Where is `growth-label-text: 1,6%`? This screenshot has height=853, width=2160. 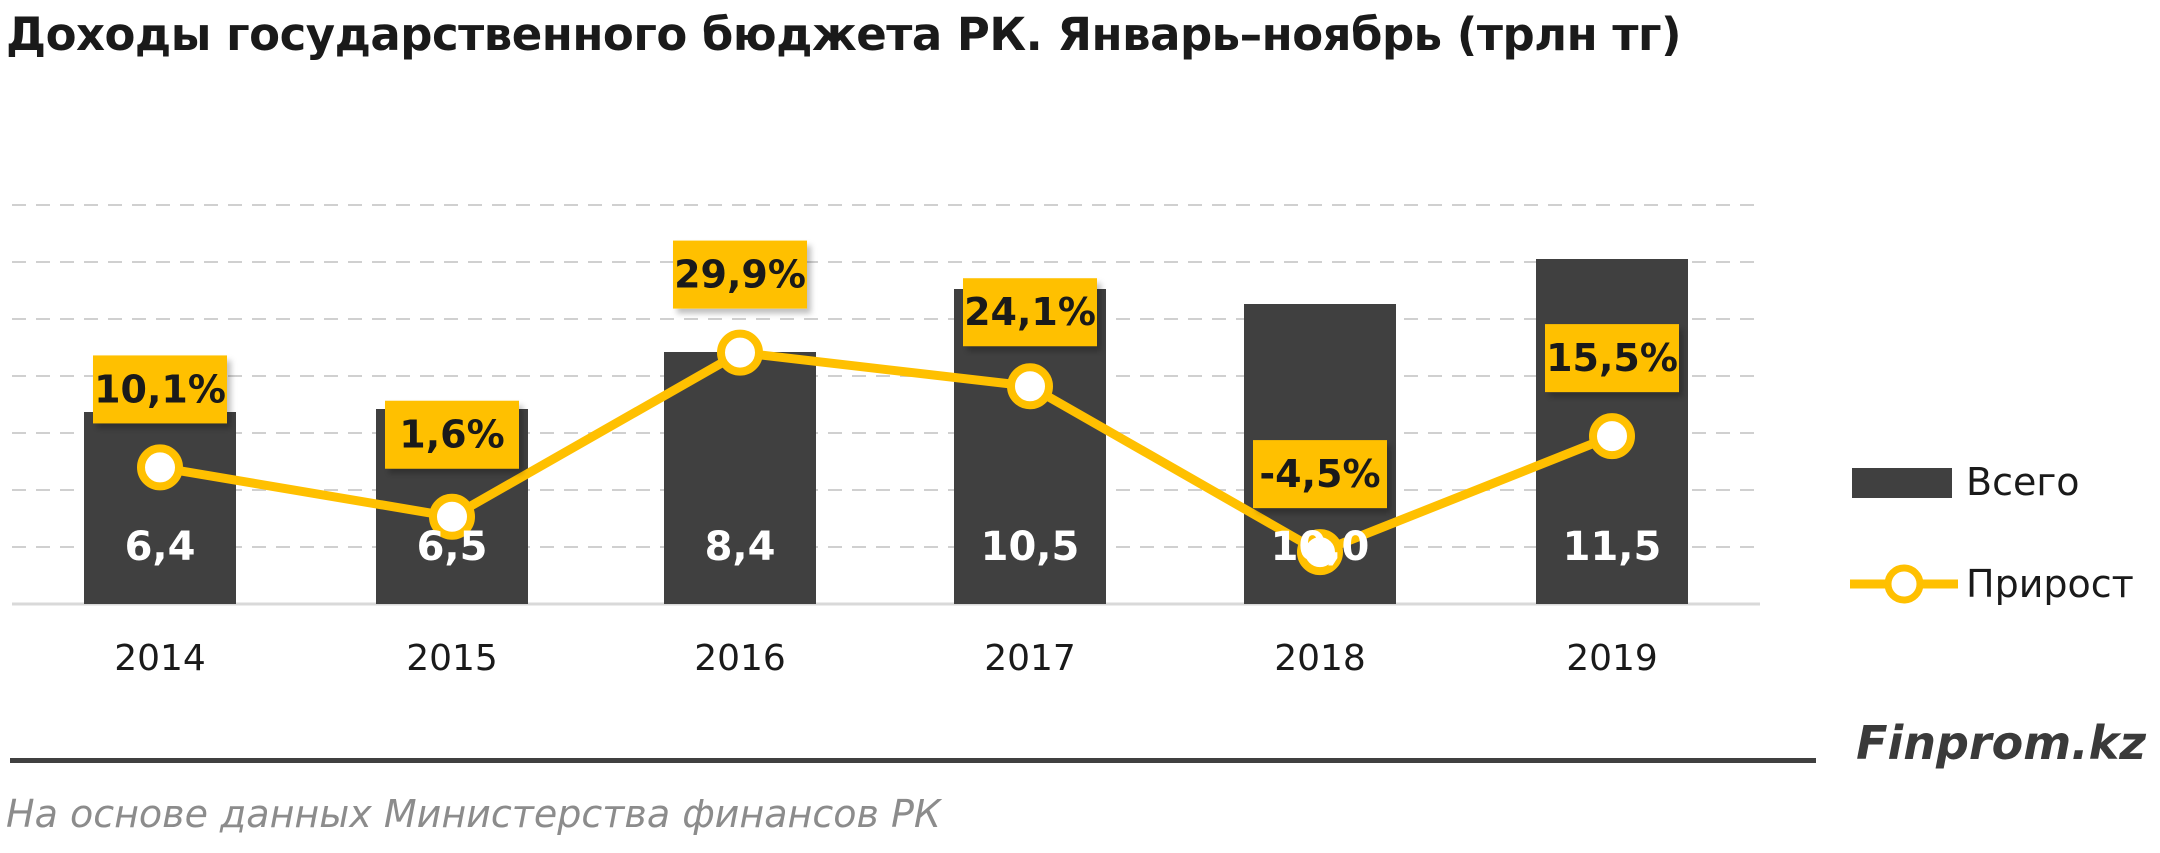 growth-label-text: 1,6% is located at coordinates (451, 435).